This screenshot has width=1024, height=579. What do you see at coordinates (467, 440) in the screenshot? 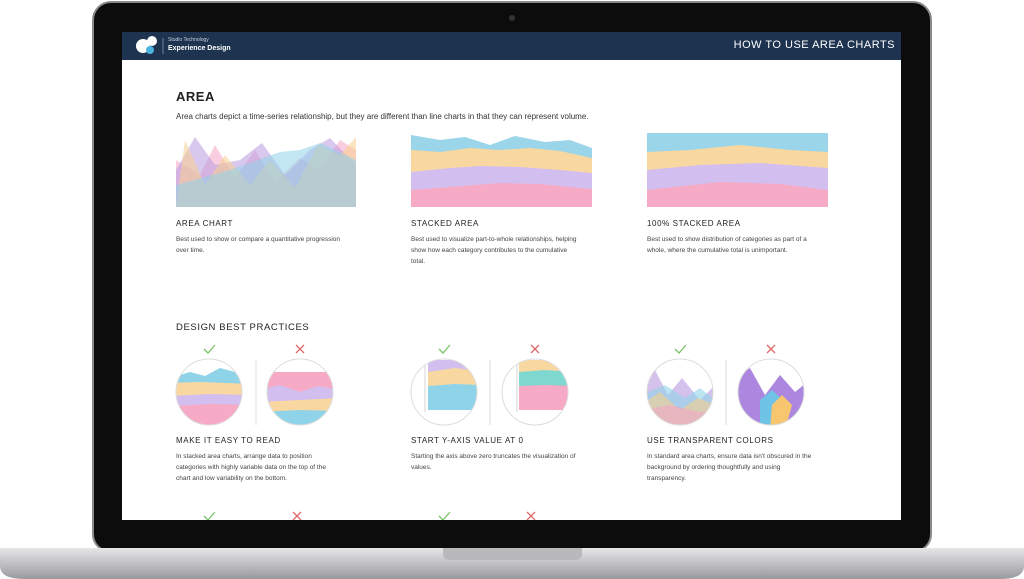
I see `practice-title: START Y-AXIS VALUE AT 0` at bounding box center [467, 440].